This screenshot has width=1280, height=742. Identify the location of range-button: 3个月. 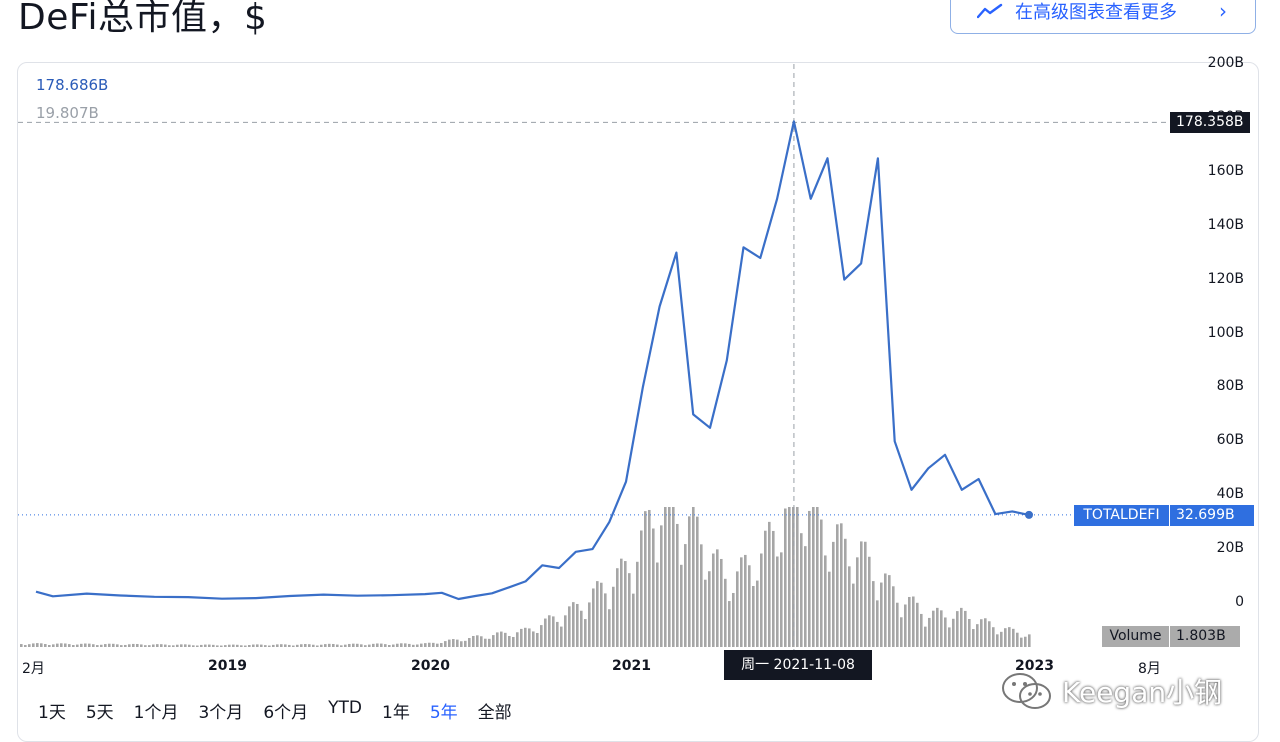
(220, 710).